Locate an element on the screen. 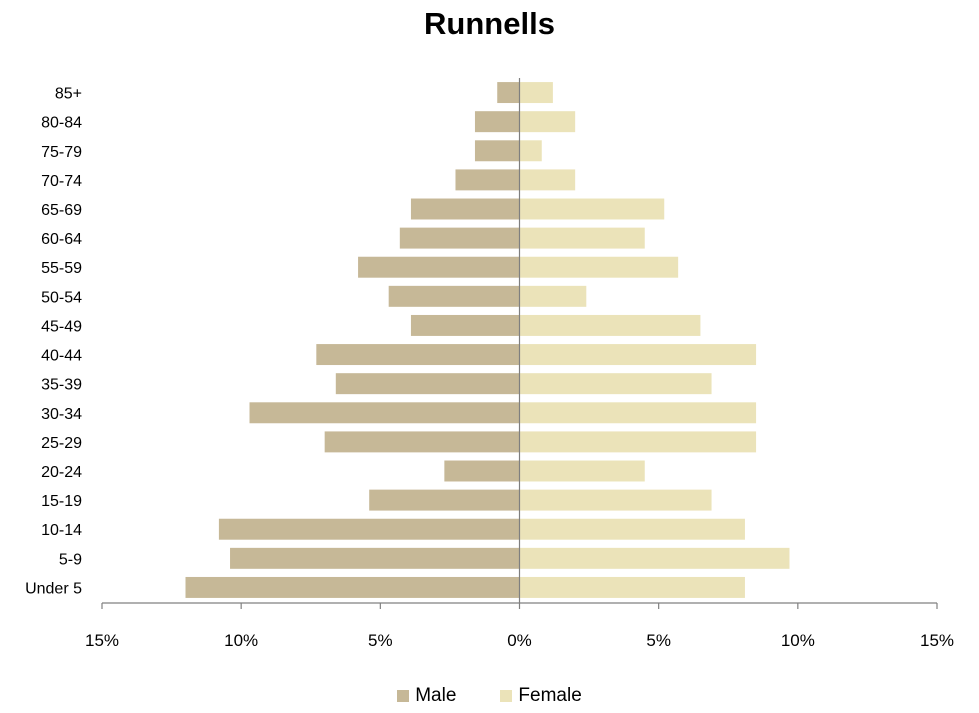 This screenshot has width=979, height=713. category-label: 65-69 is located at coordinates (61, 210).